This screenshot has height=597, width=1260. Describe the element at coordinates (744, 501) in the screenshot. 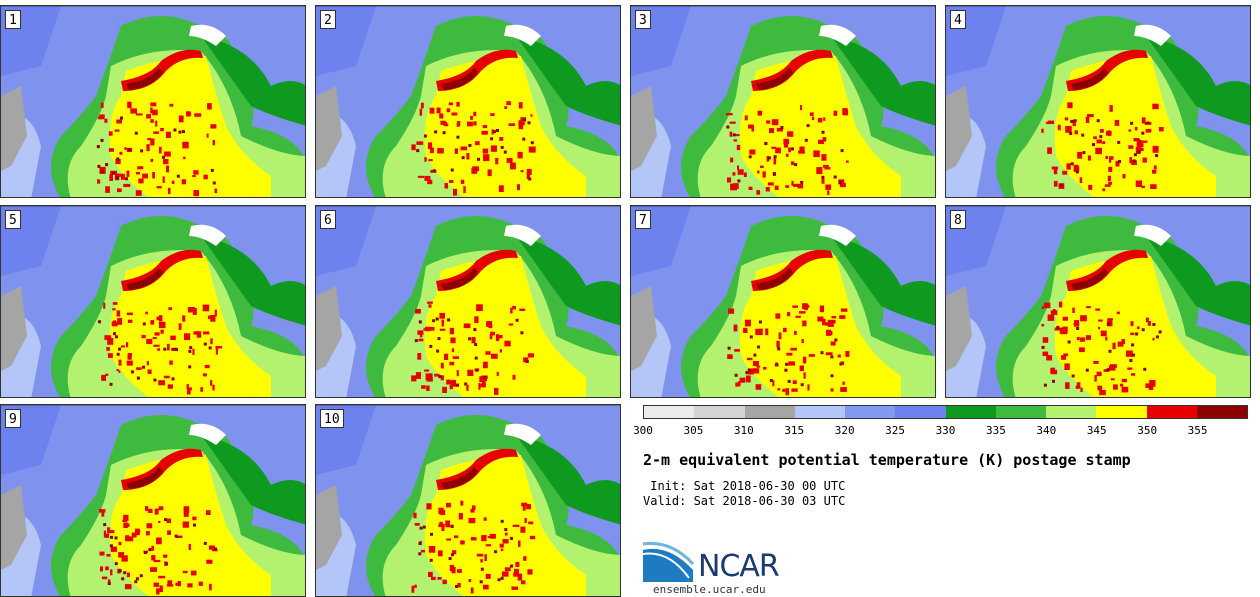

I see `valid-time: Valid: Sat 2018-06-30 03 UTC` at that location.